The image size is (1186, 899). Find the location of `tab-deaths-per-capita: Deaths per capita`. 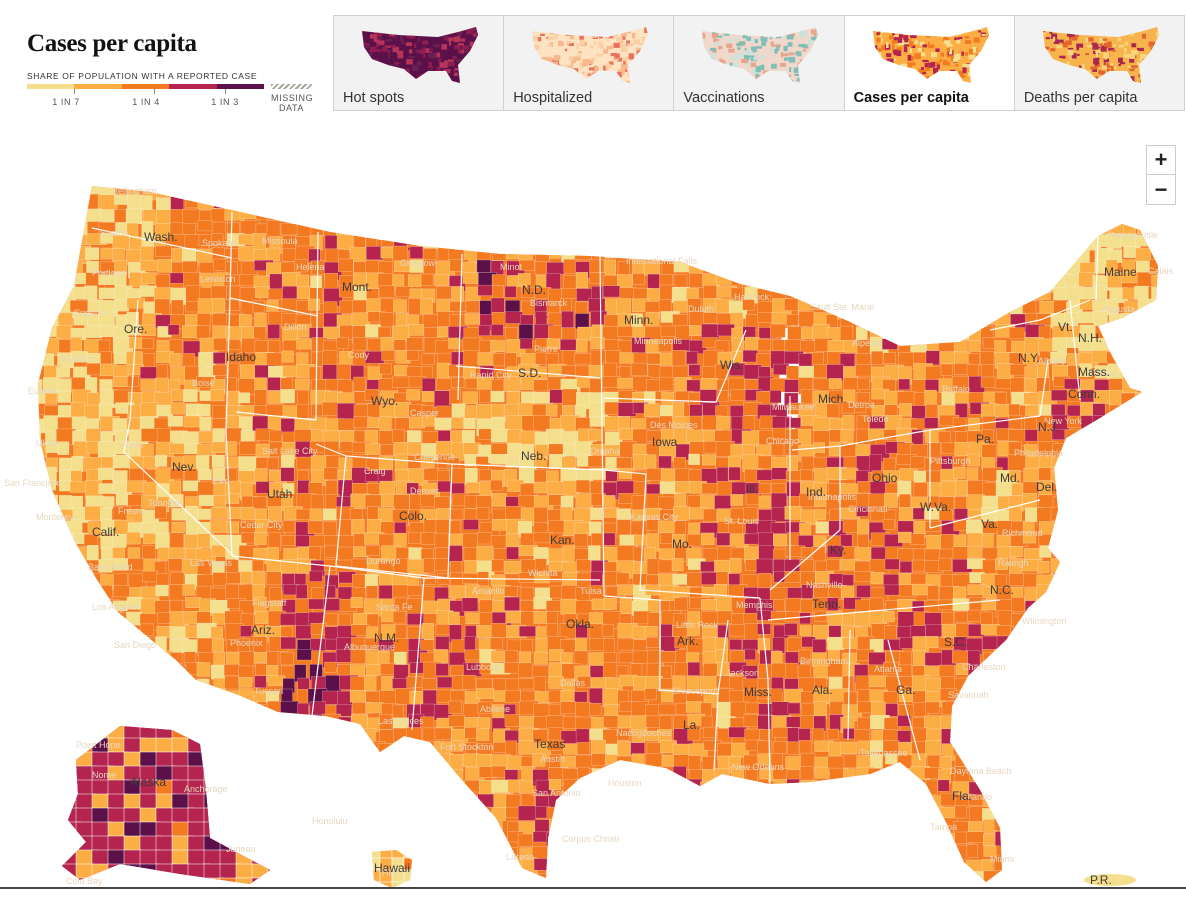

tab-deaths-per-capita: Deaths per capita is located at coordinates (1099, 63).